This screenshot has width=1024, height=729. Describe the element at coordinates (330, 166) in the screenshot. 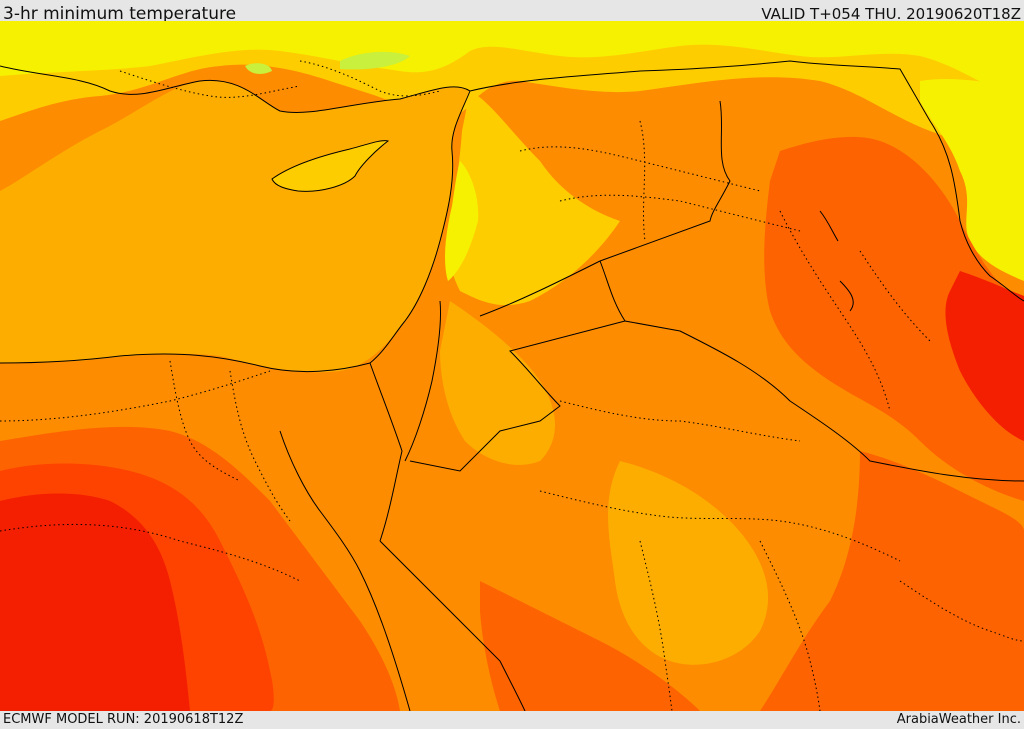

I see `cyprus` at that location.